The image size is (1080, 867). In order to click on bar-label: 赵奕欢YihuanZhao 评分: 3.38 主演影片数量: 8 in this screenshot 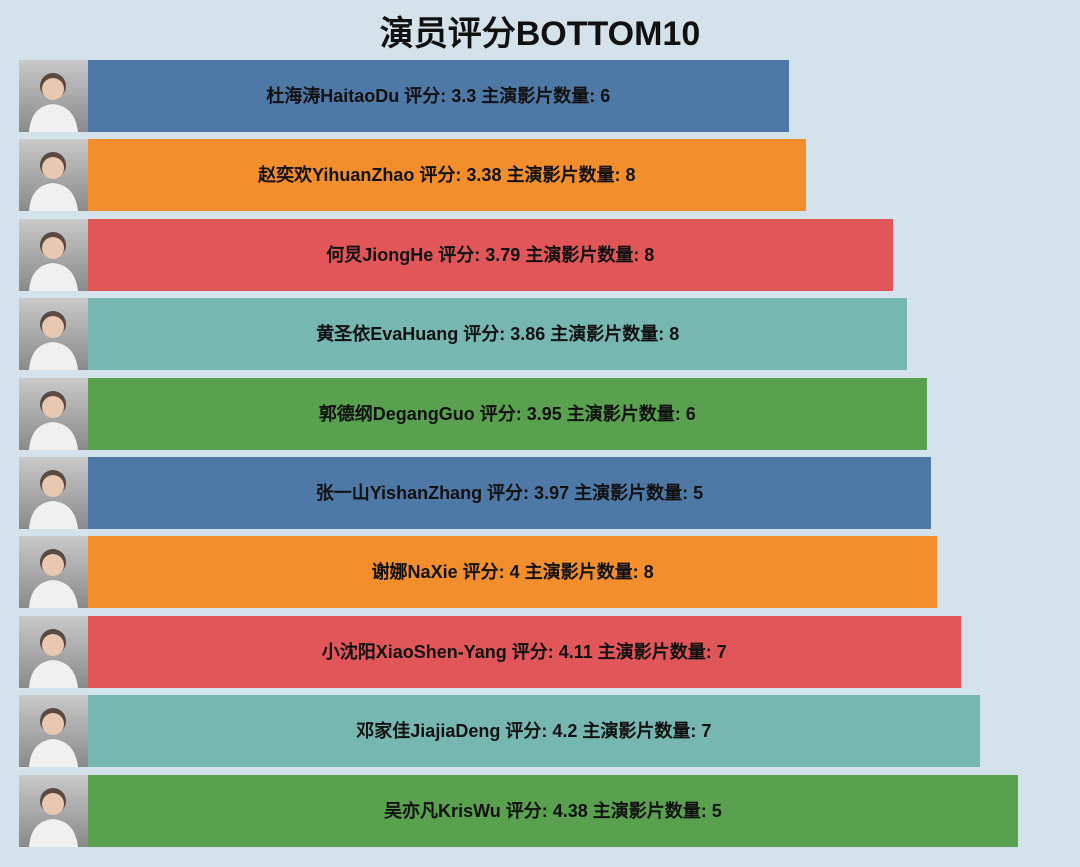, I will do `click(447, 175)`.